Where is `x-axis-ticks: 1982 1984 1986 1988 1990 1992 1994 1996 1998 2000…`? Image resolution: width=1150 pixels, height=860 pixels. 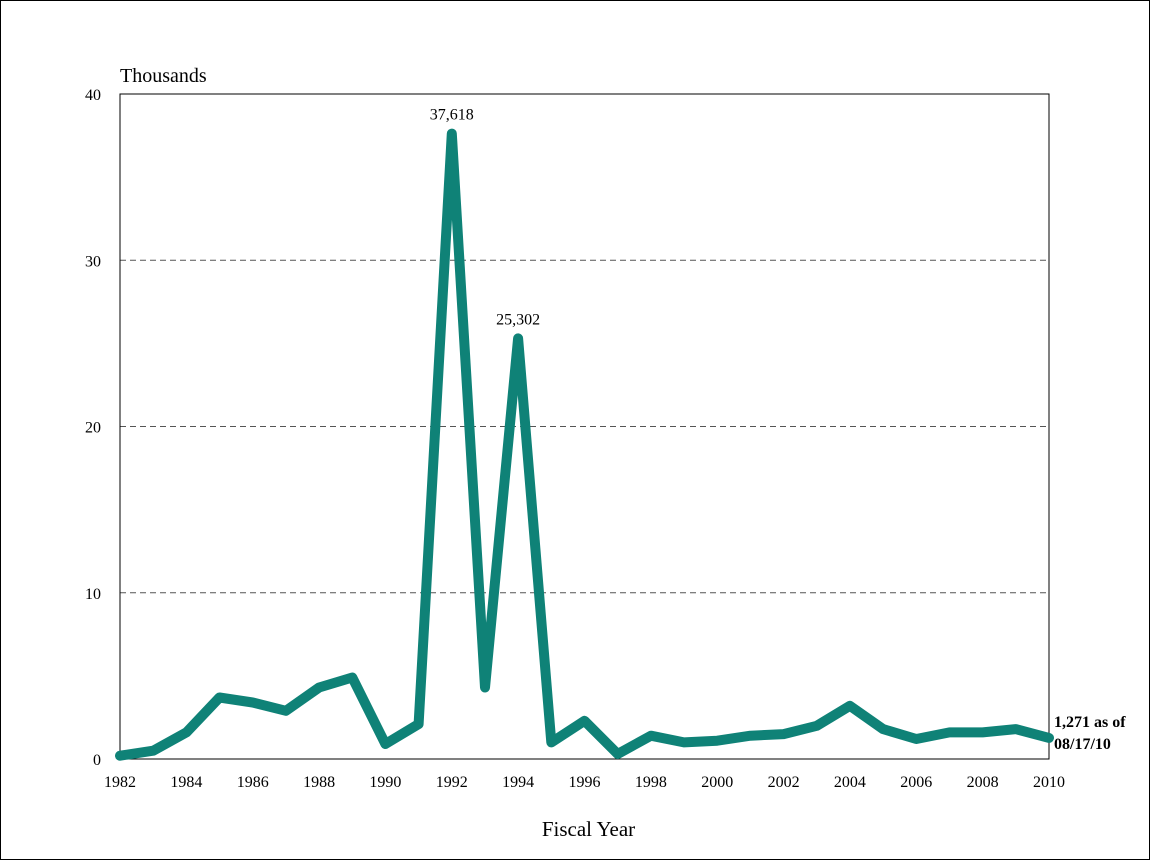
x-axis-ticks: 1982 1984 1986 1988 1990 1992 1994 1996 1998 2000… is located at coordinates (584, 782).